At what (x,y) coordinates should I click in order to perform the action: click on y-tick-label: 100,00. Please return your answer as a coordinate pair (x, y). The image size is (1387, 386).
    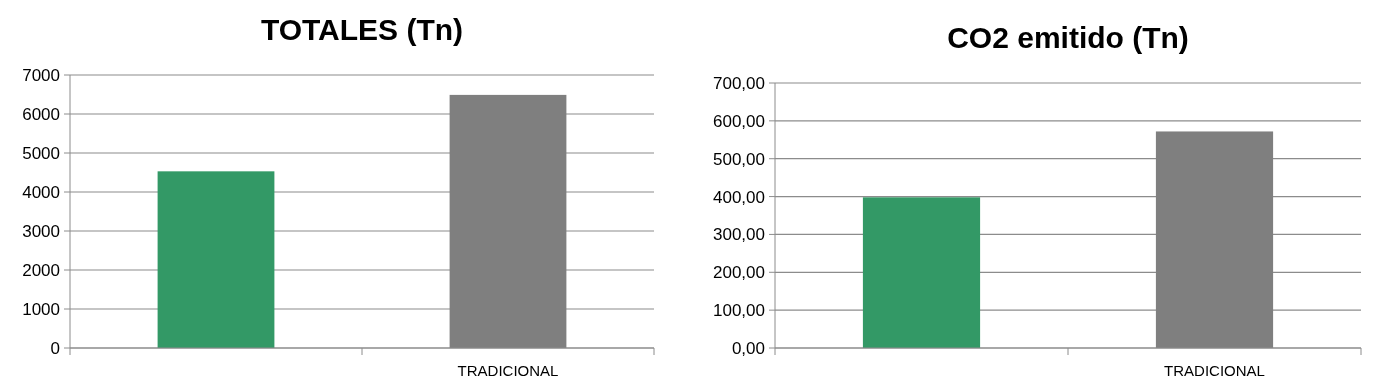
    Looking at the image, I should click on (739, 311).